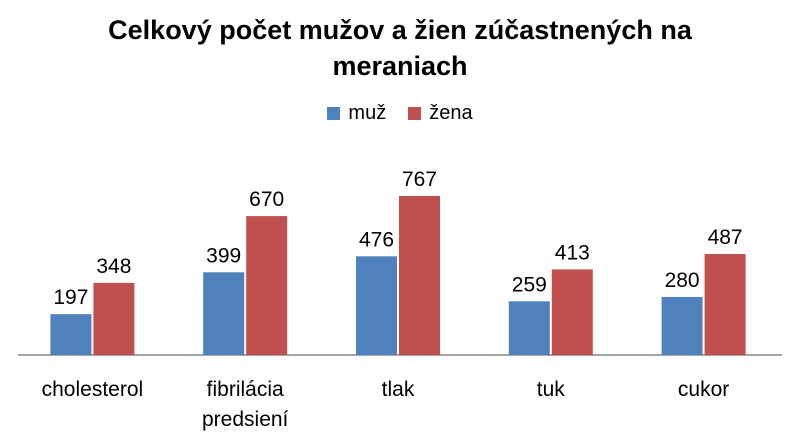 The image size is (800, 445). I want to click on data-label-zena-0: 348, so click(113, 266).